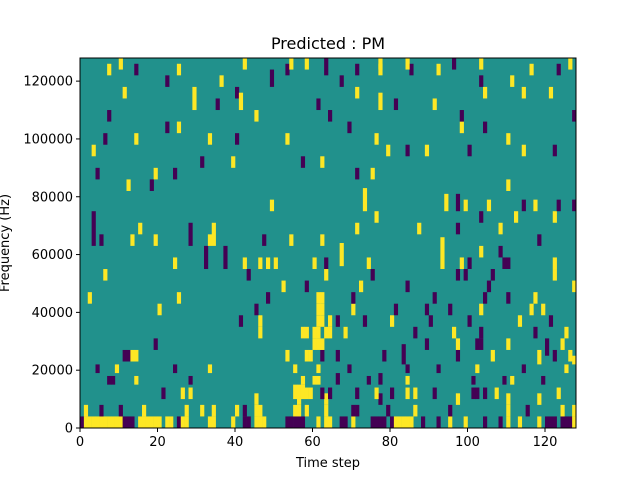  I want to click on y-axis-label: Frequency (Hz), so click(6, 243).